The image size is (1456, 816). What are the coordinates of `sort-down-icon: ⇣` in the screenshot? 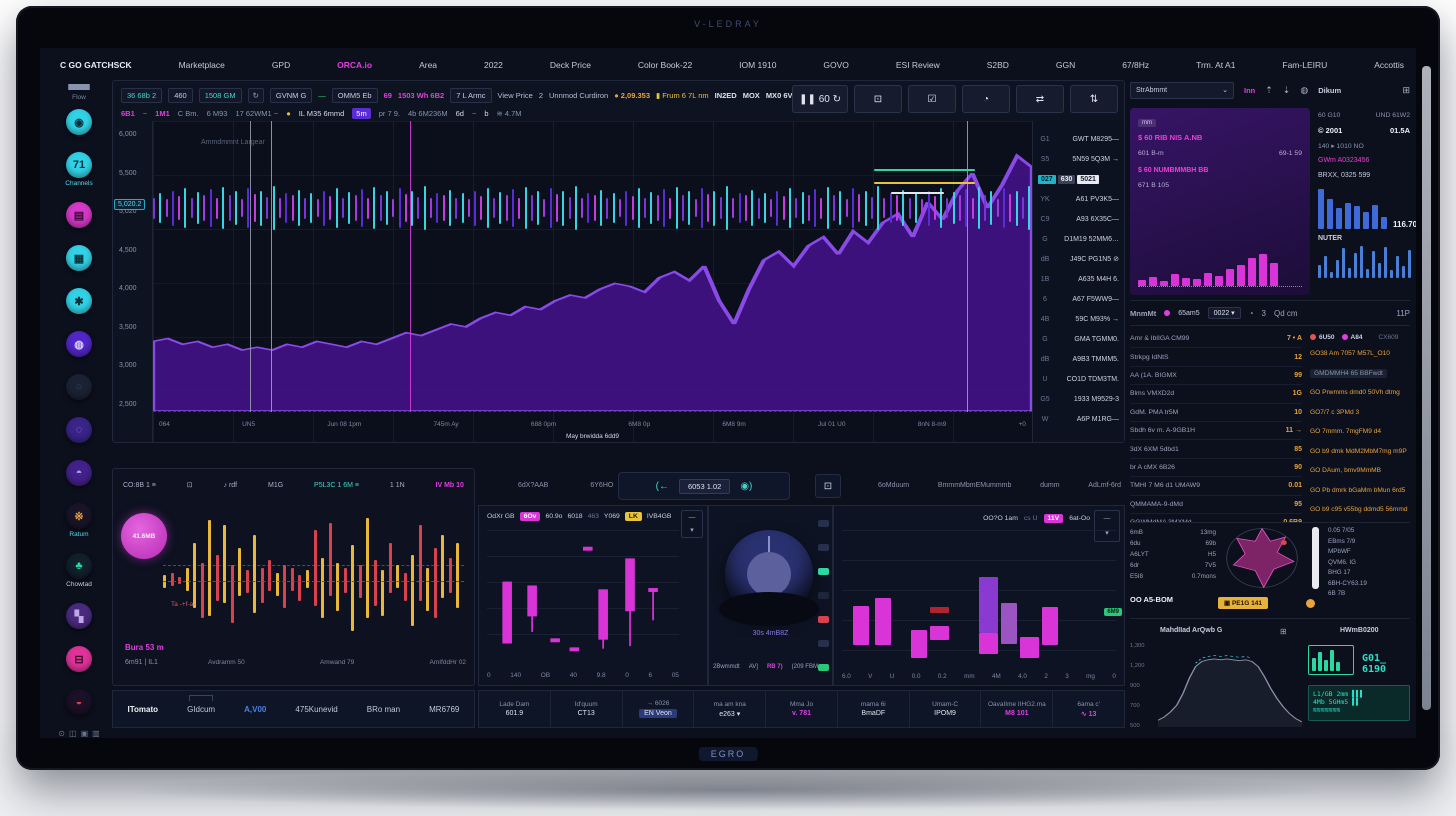 It's located at (1286, 89).